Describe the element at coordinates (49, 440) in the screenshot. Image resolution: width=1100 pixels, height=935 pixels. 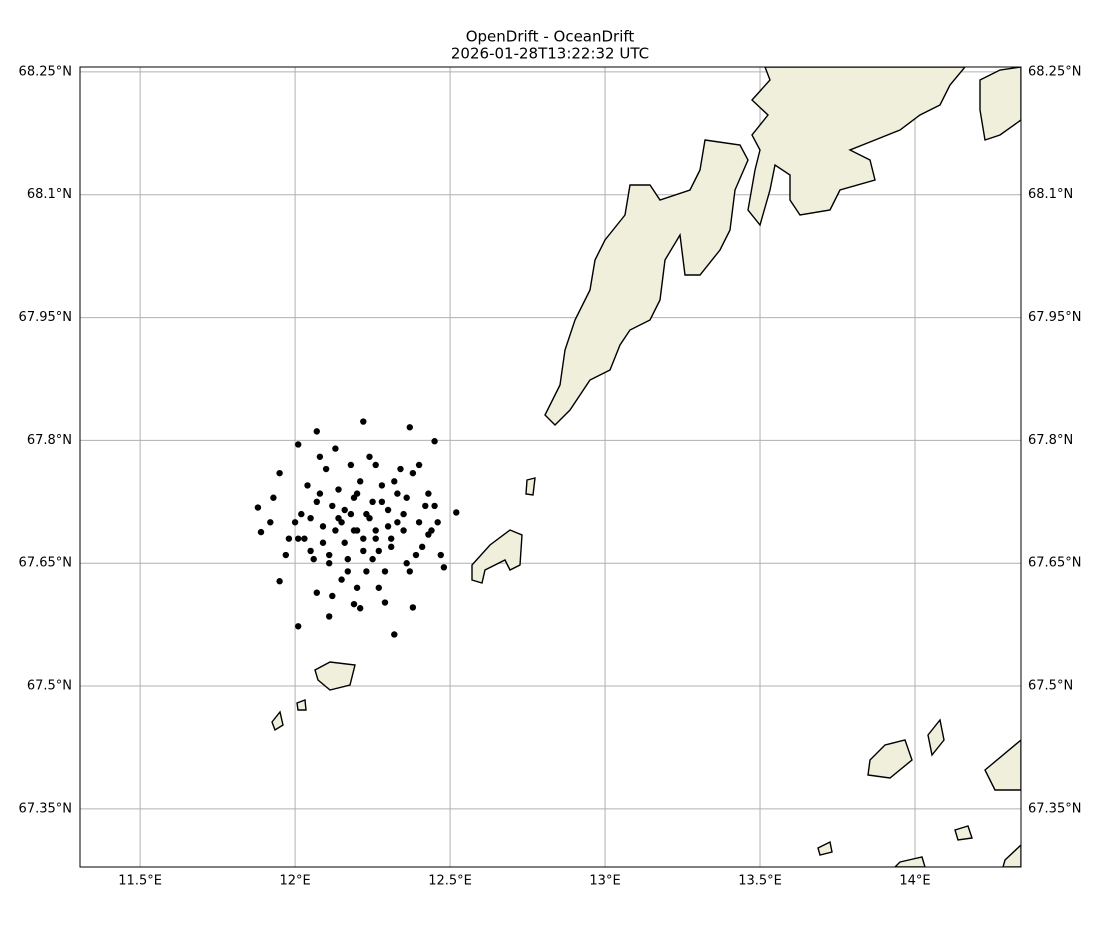
I see `y-tick-label: 67.8°N` at that location.